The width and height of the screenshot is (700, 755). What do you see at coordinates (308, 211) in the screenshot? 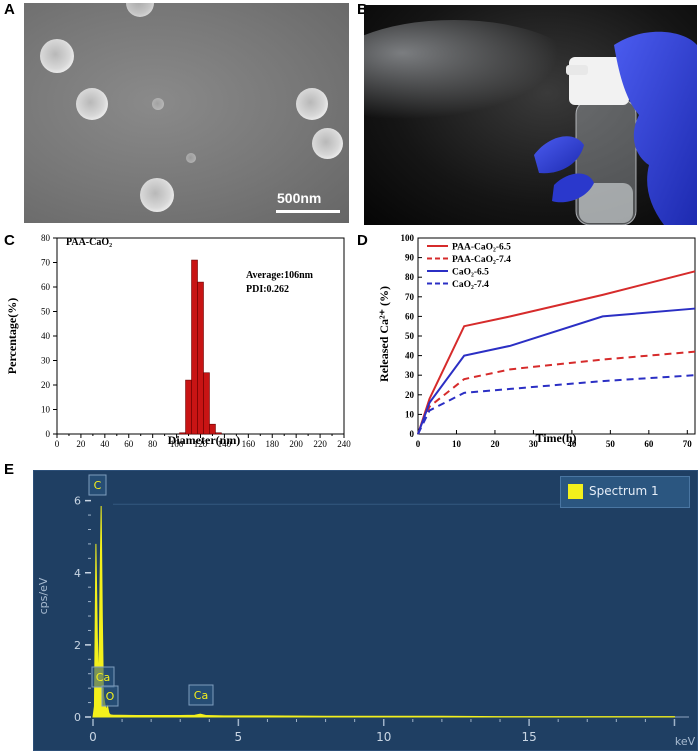
I see `scale-bar` at bounding box center [308, 211].